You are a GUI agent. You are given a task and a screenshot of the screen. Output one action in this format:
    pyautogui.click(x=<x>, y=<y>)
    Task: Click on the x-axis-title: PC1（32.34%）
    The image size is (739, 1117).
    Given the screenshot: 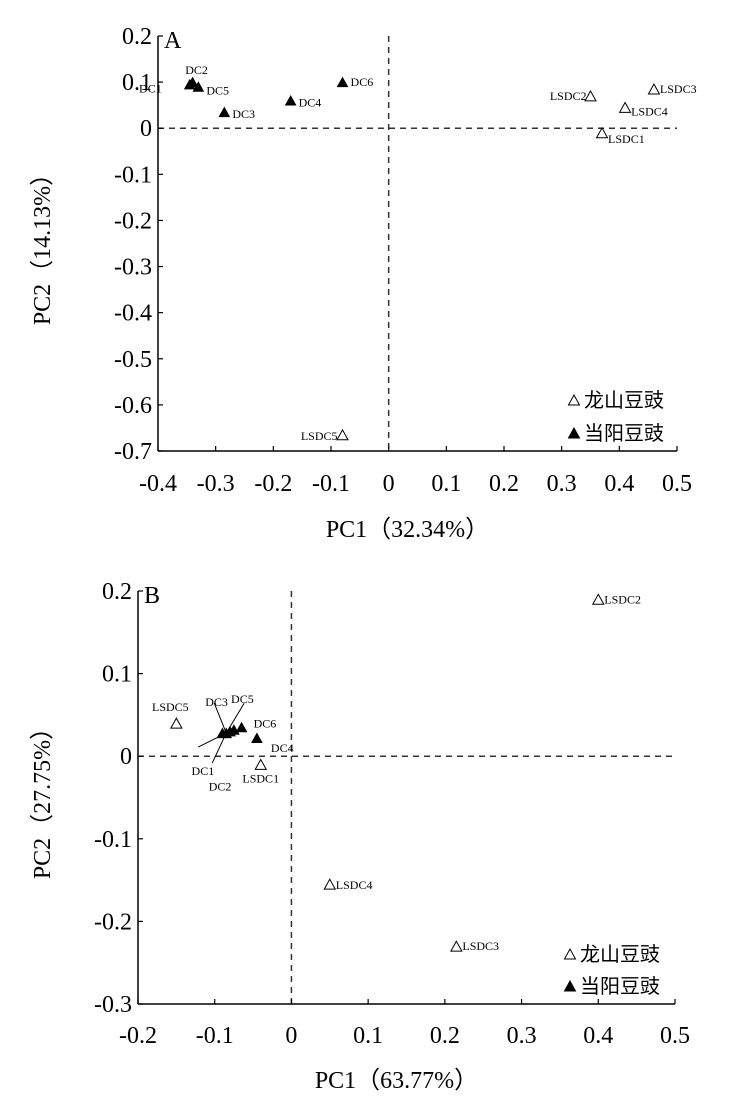 What is the action you would take?
    pyautogui.click(x=407, y=530)
    